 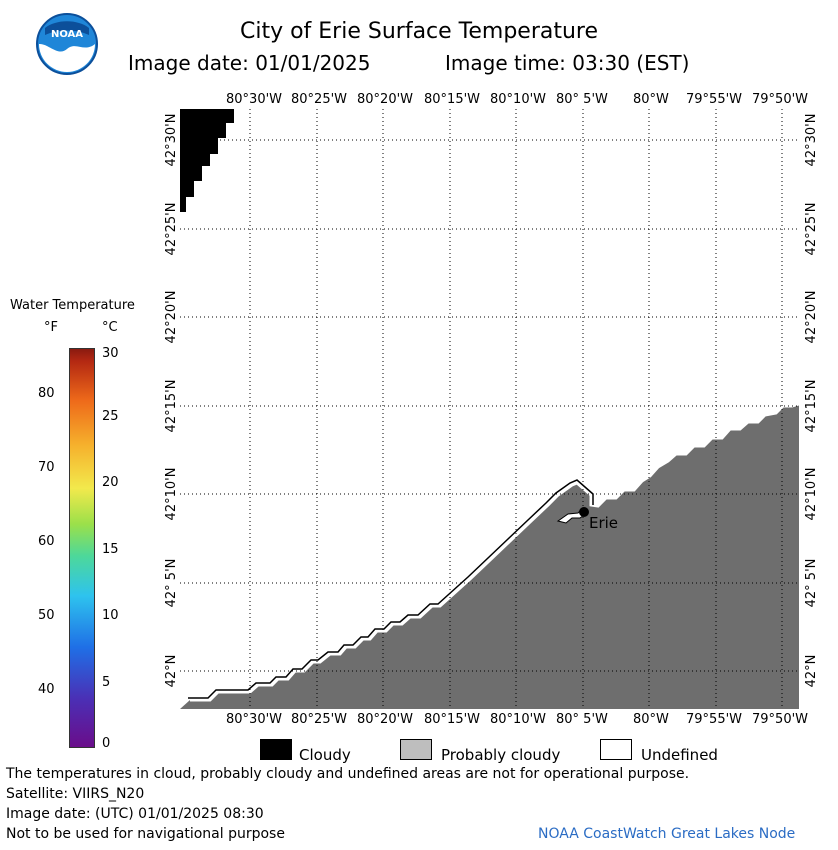 What do you see at coordinates (46, 393) in the screenshot?
I see `legend-f-tick: 80` at bounding box center [46, 393].